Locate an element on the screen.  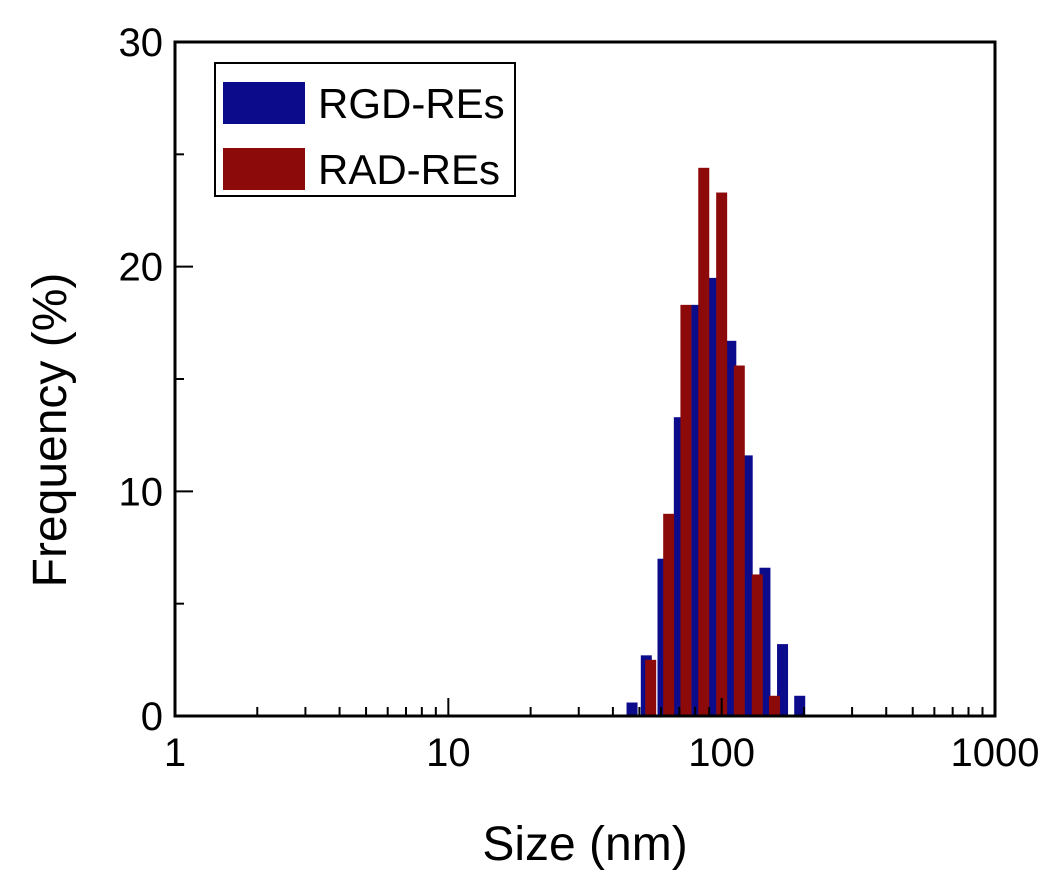
legend-swatch-rad is located at coordinates (264, 169).